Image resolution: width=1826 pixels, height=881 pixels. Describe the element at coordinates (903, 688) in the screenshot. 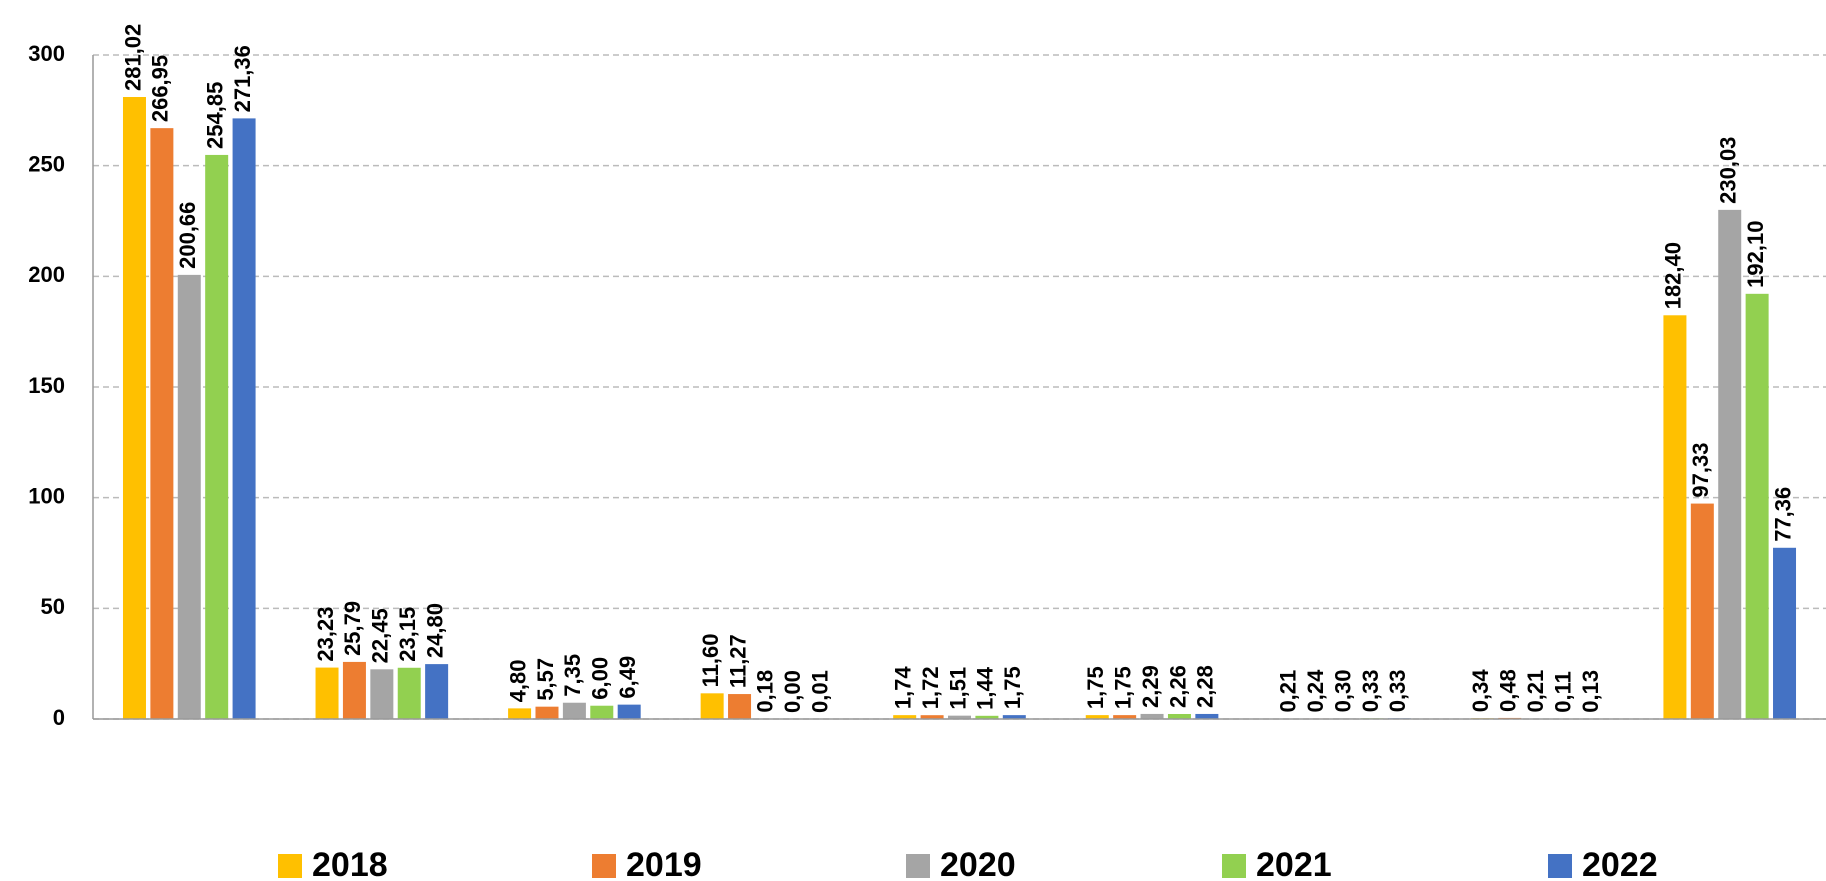

I see `value-label: 1,74` at that location.